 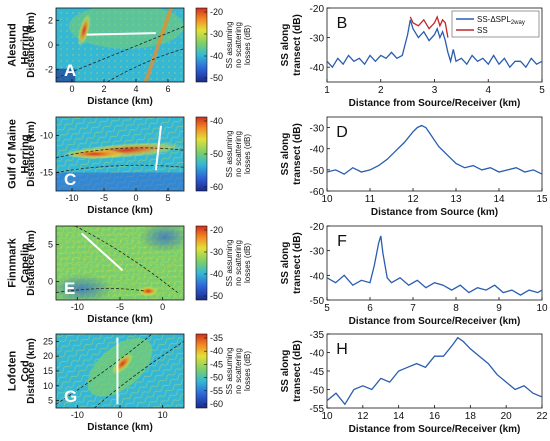 What do you see at coordinates (435, 90) in the screenshot?
I see `x-tick-label: 3` at bounding box center [435, 90].